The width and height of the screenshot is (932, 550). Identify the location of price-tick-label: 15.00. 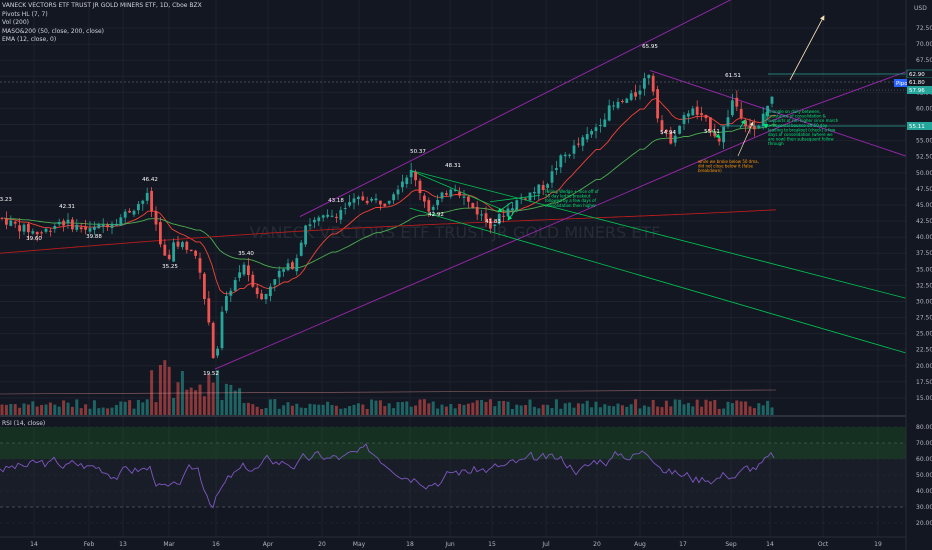
(924, 398).